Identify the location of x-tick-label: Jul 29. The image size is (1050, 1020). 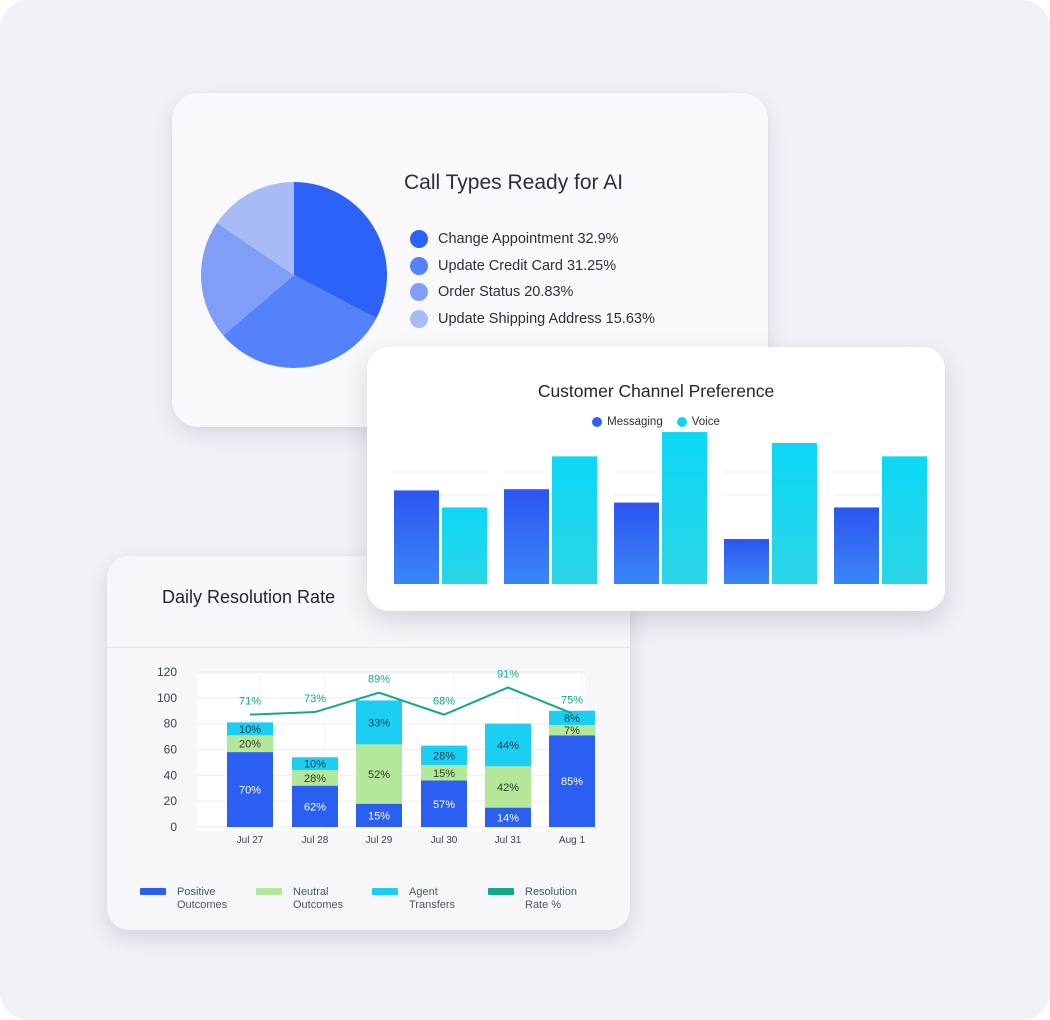
(379, 840).